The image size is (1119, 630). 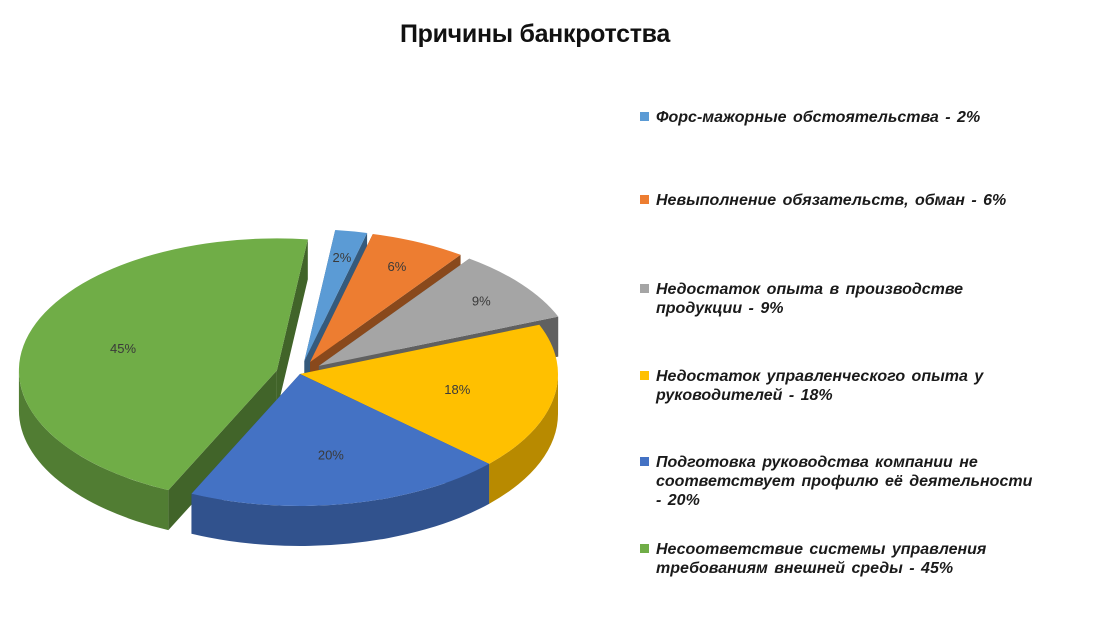 I want to click on pie-slice, so click(x=340, y=460).